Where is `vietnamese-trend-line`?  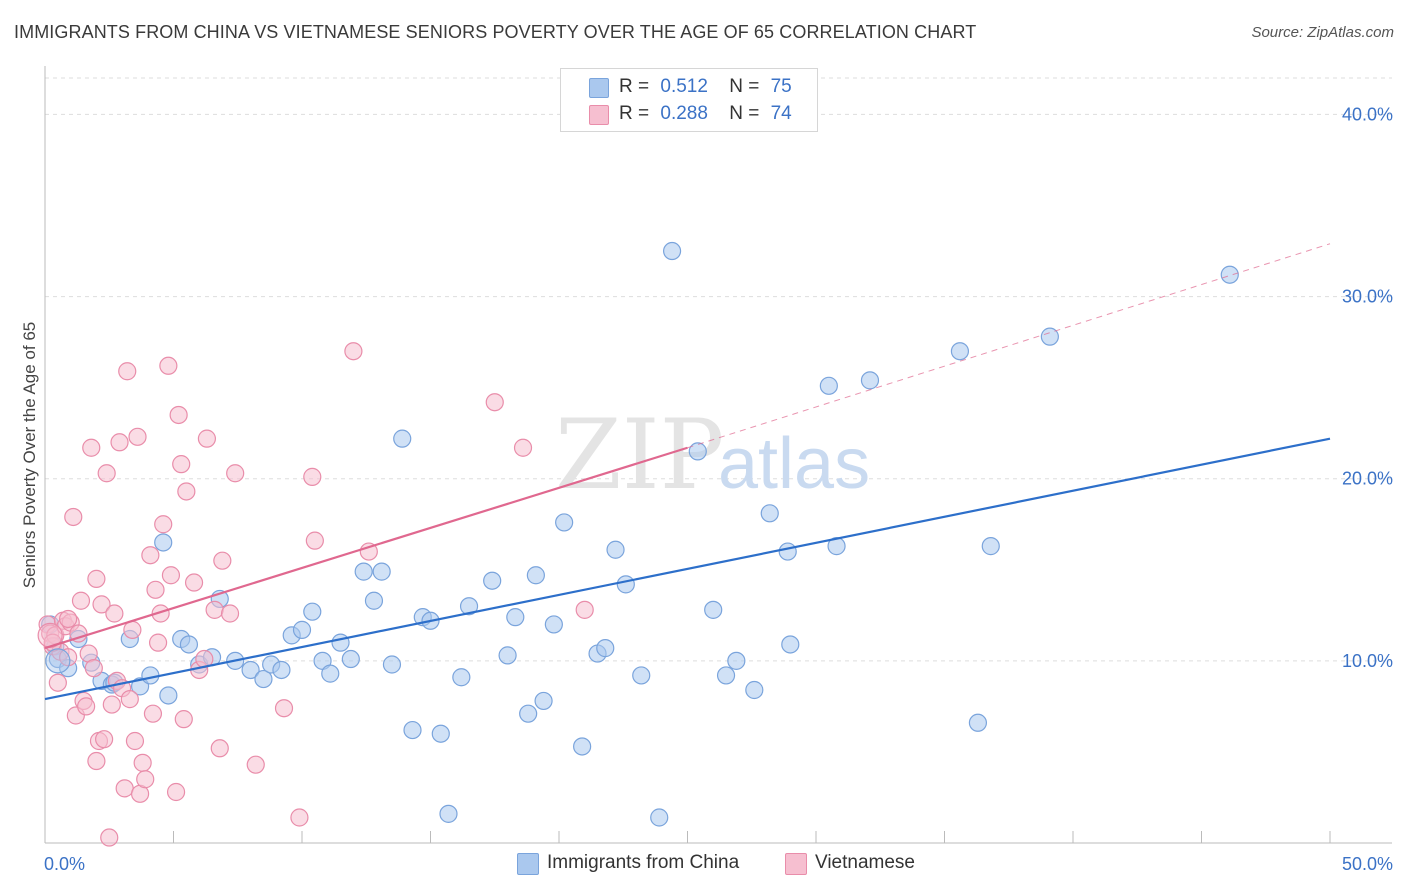 vietnamese-trend-line is located at coordinates (366, 548).